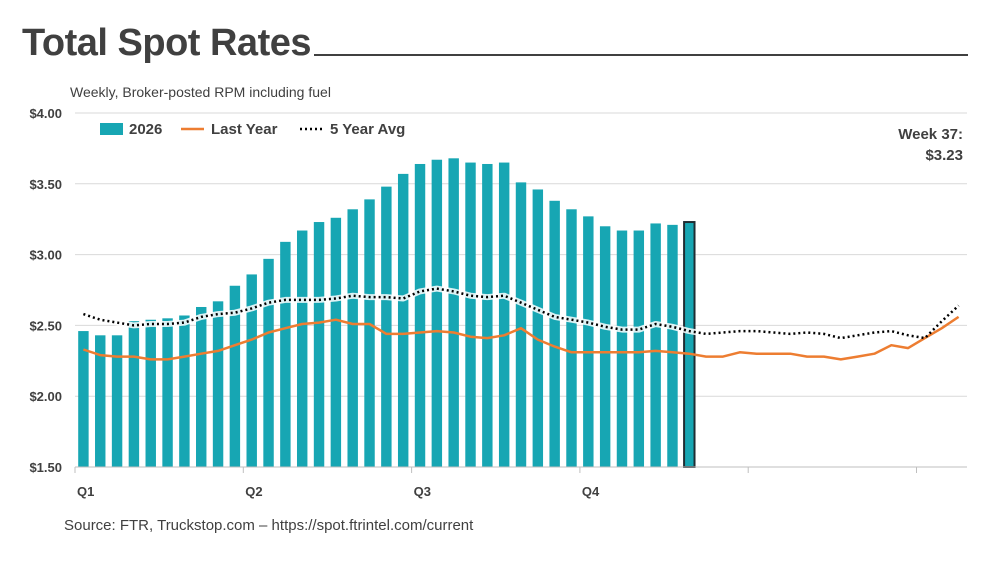 The height and width of the screenshot is (561, 997). I want to click on callout-week-value: $3.23, so click(944, 155).